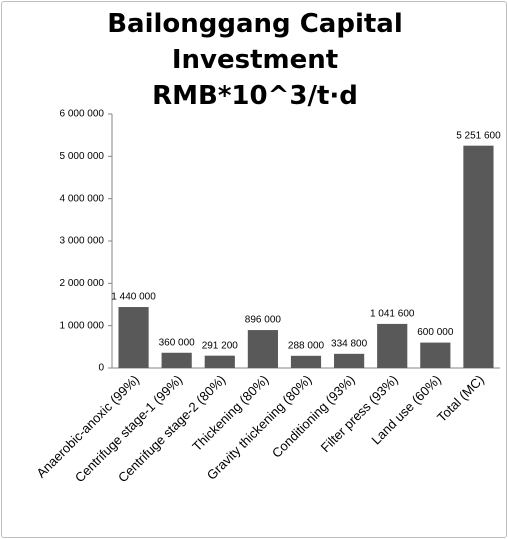 The width and height of the screenshot is (508, 539). I want to click on y-tick-label: 0, so click(101, 368).